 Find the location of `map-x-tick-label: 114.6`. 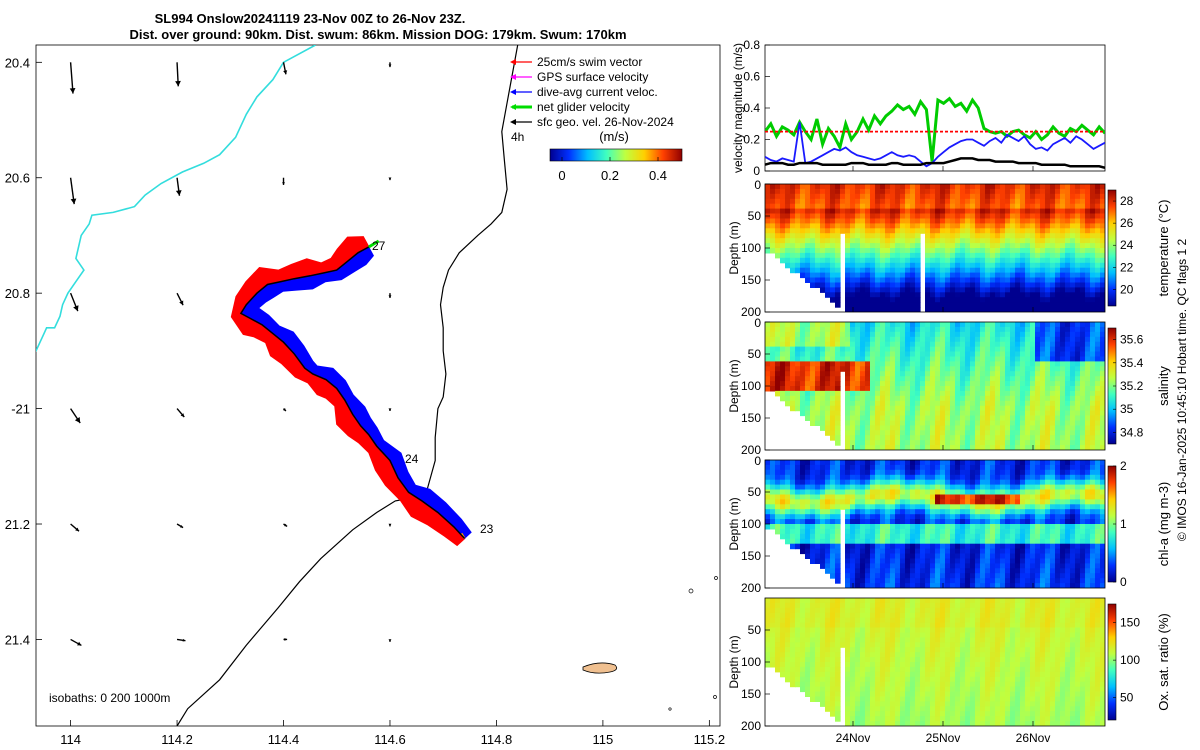

map-x-tick-label: 114.6 is located at coordinates (390, 739).